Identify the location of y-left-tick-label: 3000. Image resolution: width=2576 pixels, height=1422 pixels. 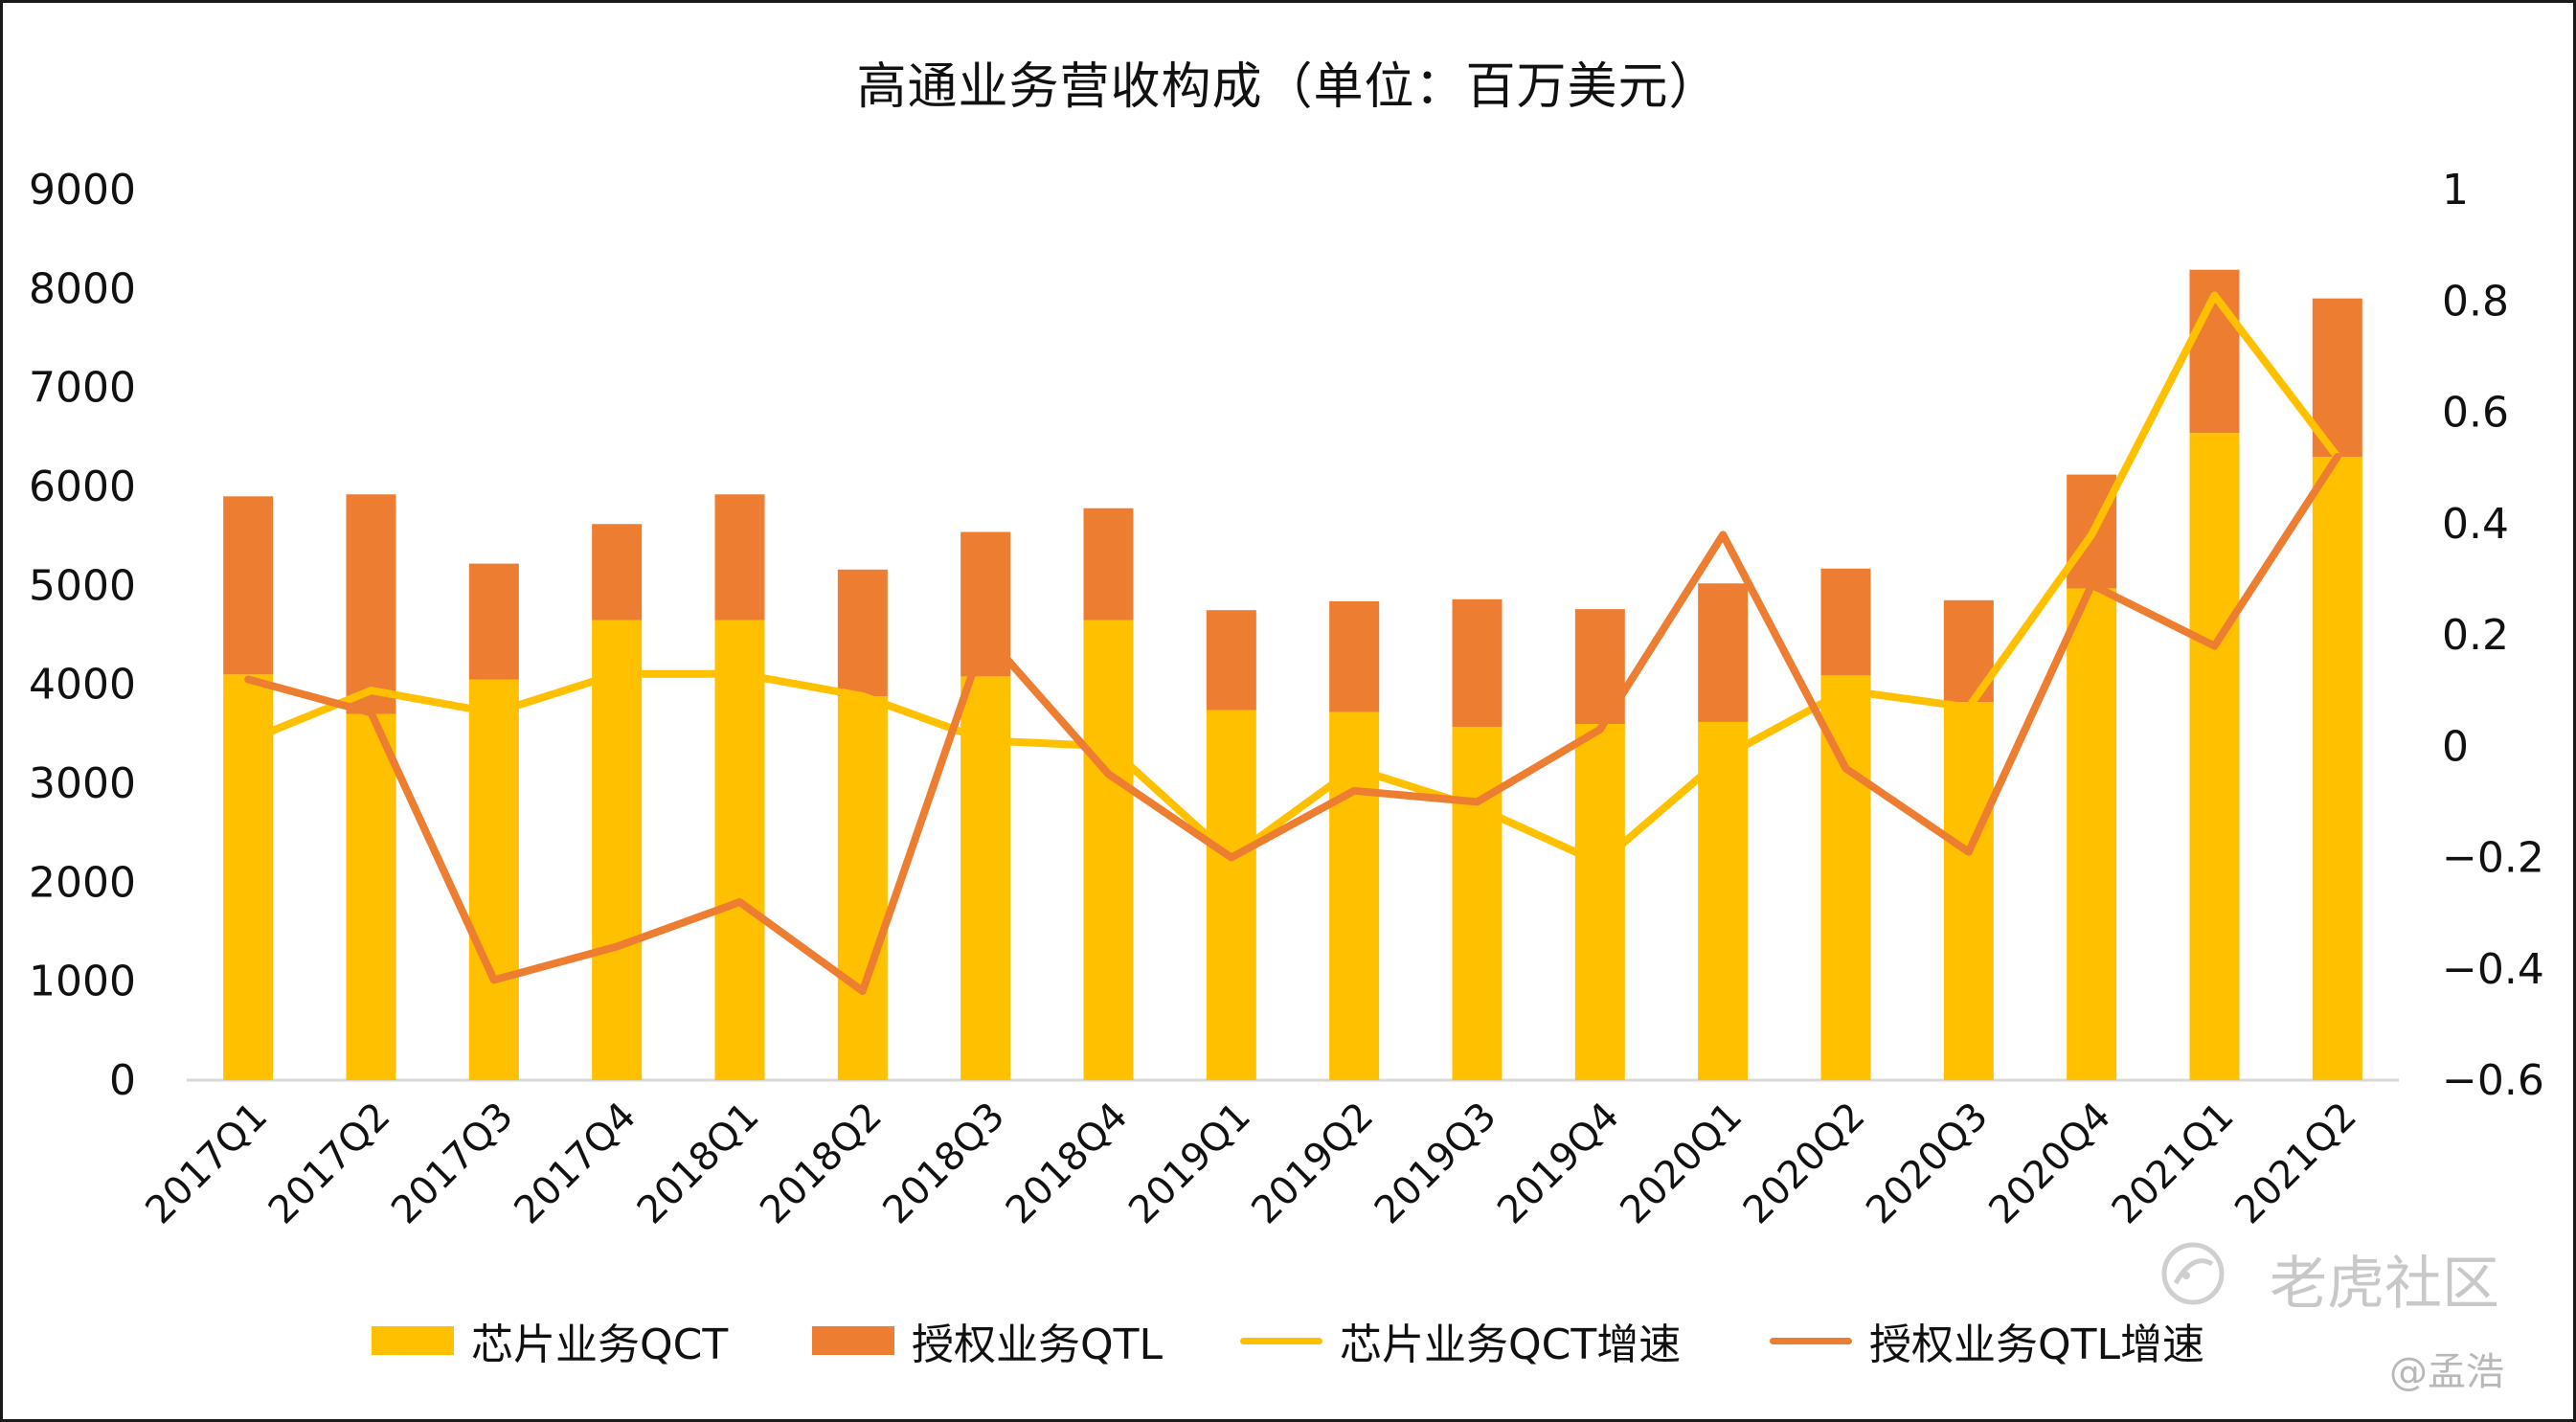
(82, 783).